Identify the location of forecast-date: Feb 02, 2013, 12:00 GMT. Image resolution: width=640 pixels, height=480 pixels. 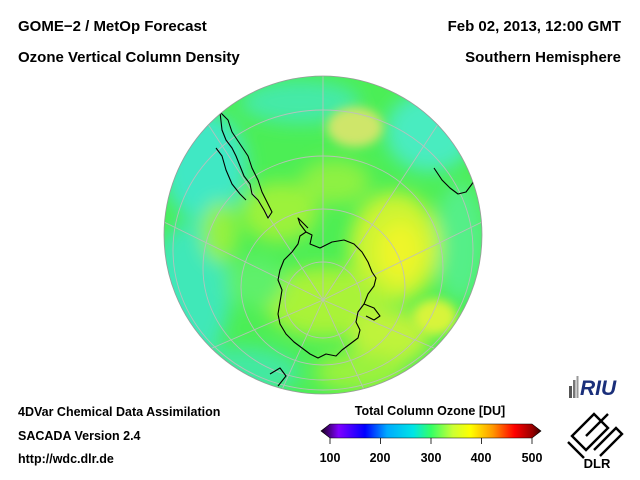
(534, 26).